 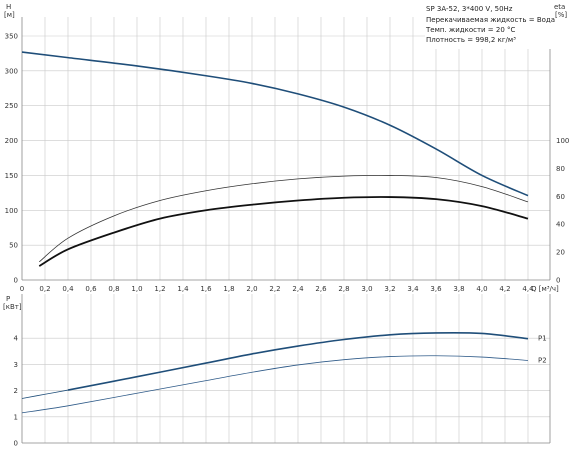 I want to click on power-y-tick-label: 3, so click(x=16, y=365).